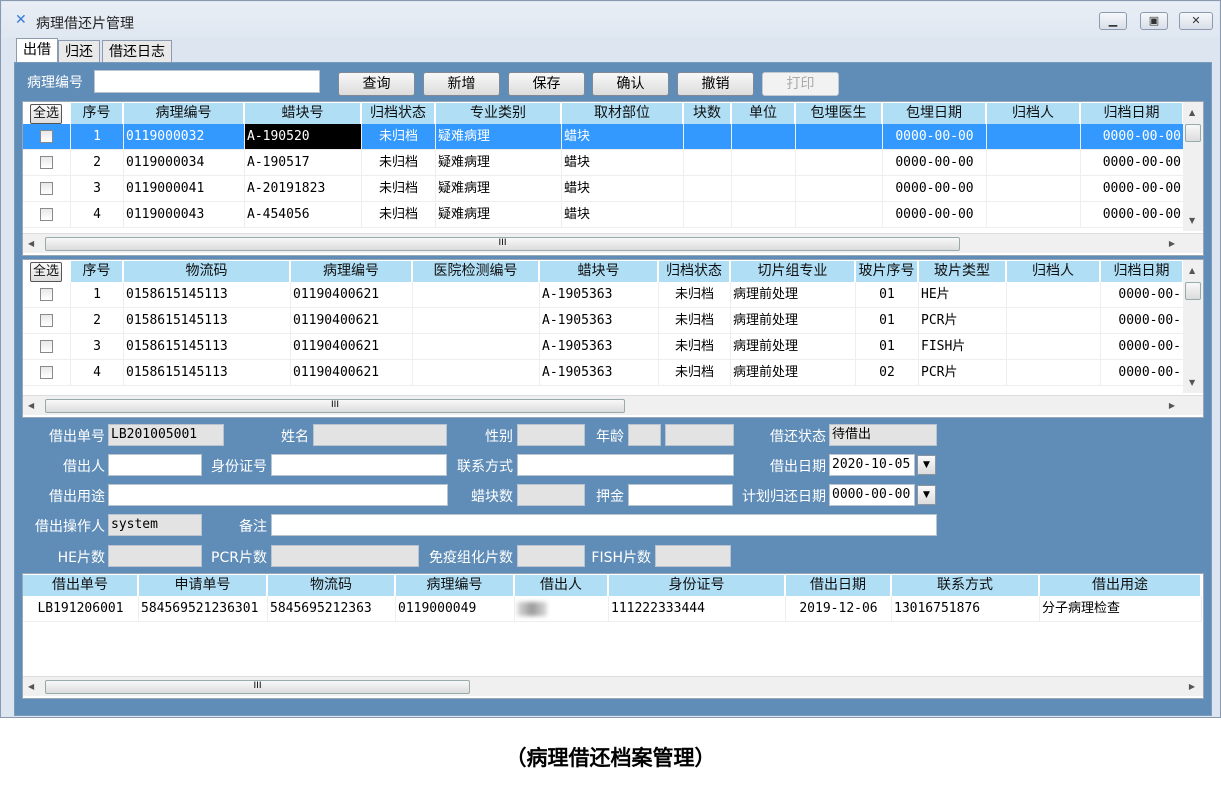 The image size is (1221, 791). Describe the element at coordinates (1154, 21) in the screenshot. I see `maximize-button: ▣` at that location.